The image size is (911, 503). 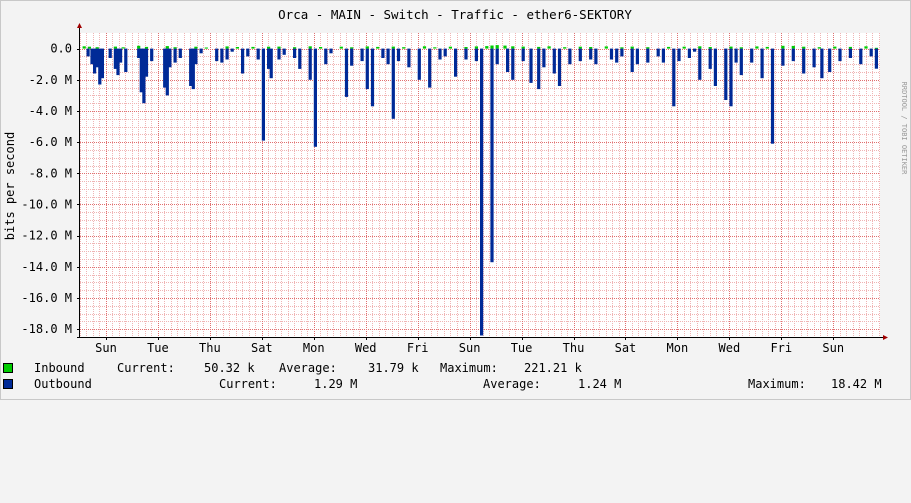 What do you see at coordinates (146, 368) in the screenshot?
I see `inbound-current-label: Current:` at bounding box center [146, 368].